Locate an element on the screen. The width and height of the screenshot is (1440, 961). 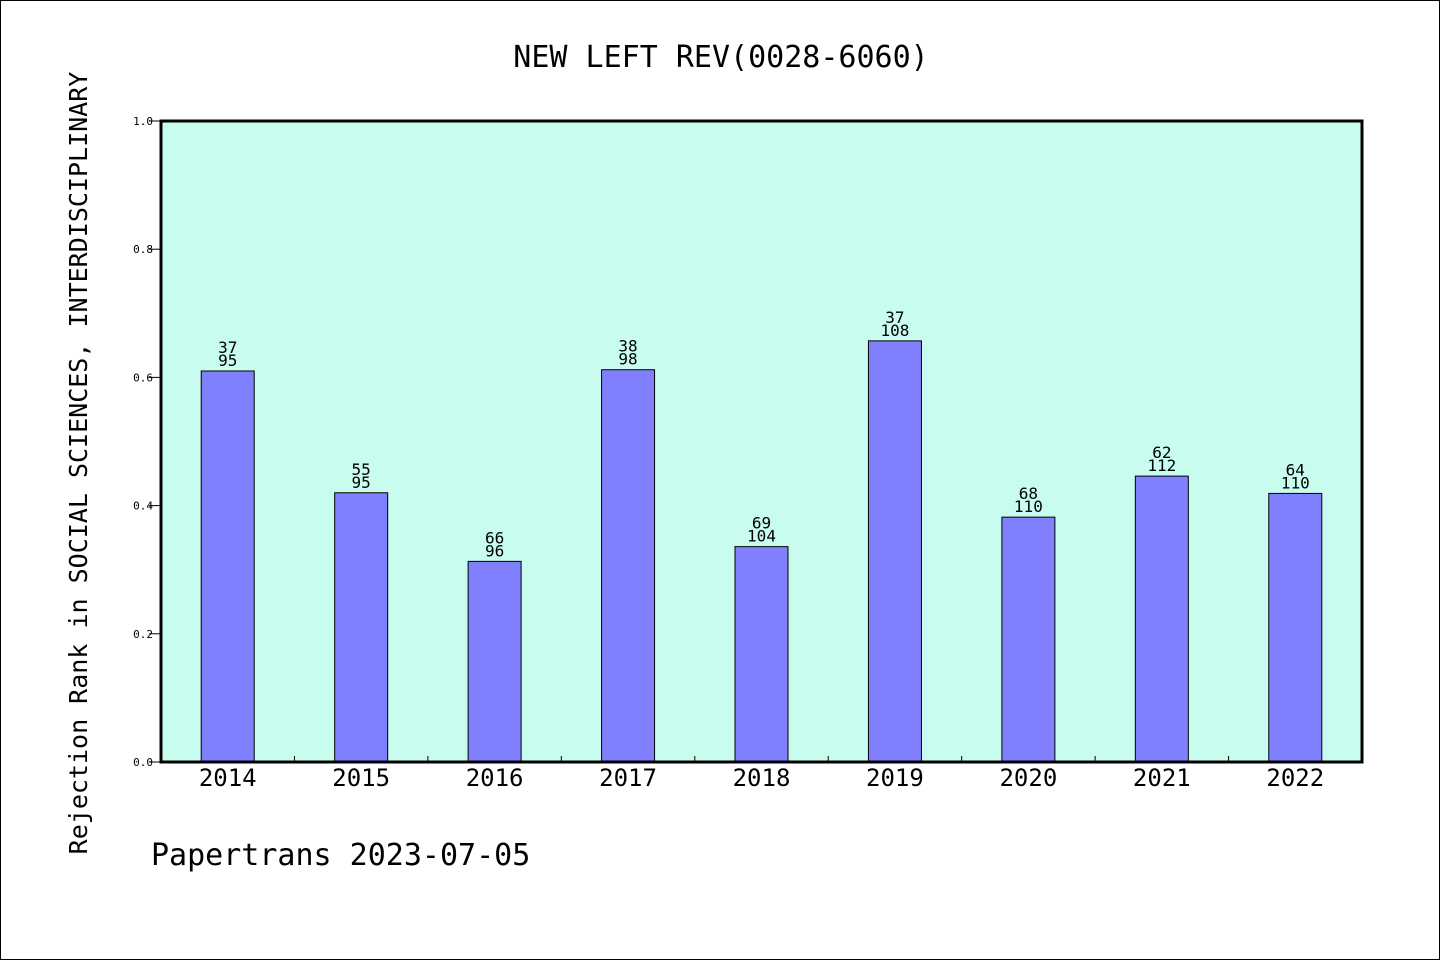
bar-label-bottom: 96 is located at coordinates (494, 550).